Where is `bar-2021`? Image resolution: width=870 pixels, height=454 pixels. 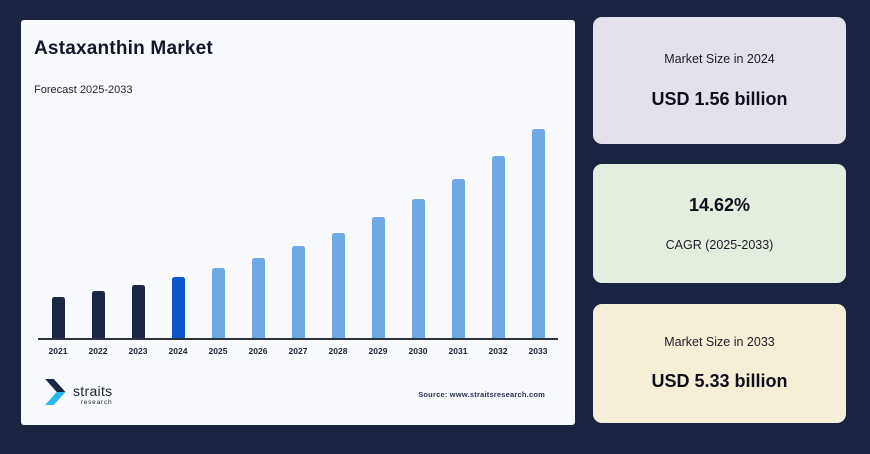
bar-2021 is located at coordinates (58, 317).